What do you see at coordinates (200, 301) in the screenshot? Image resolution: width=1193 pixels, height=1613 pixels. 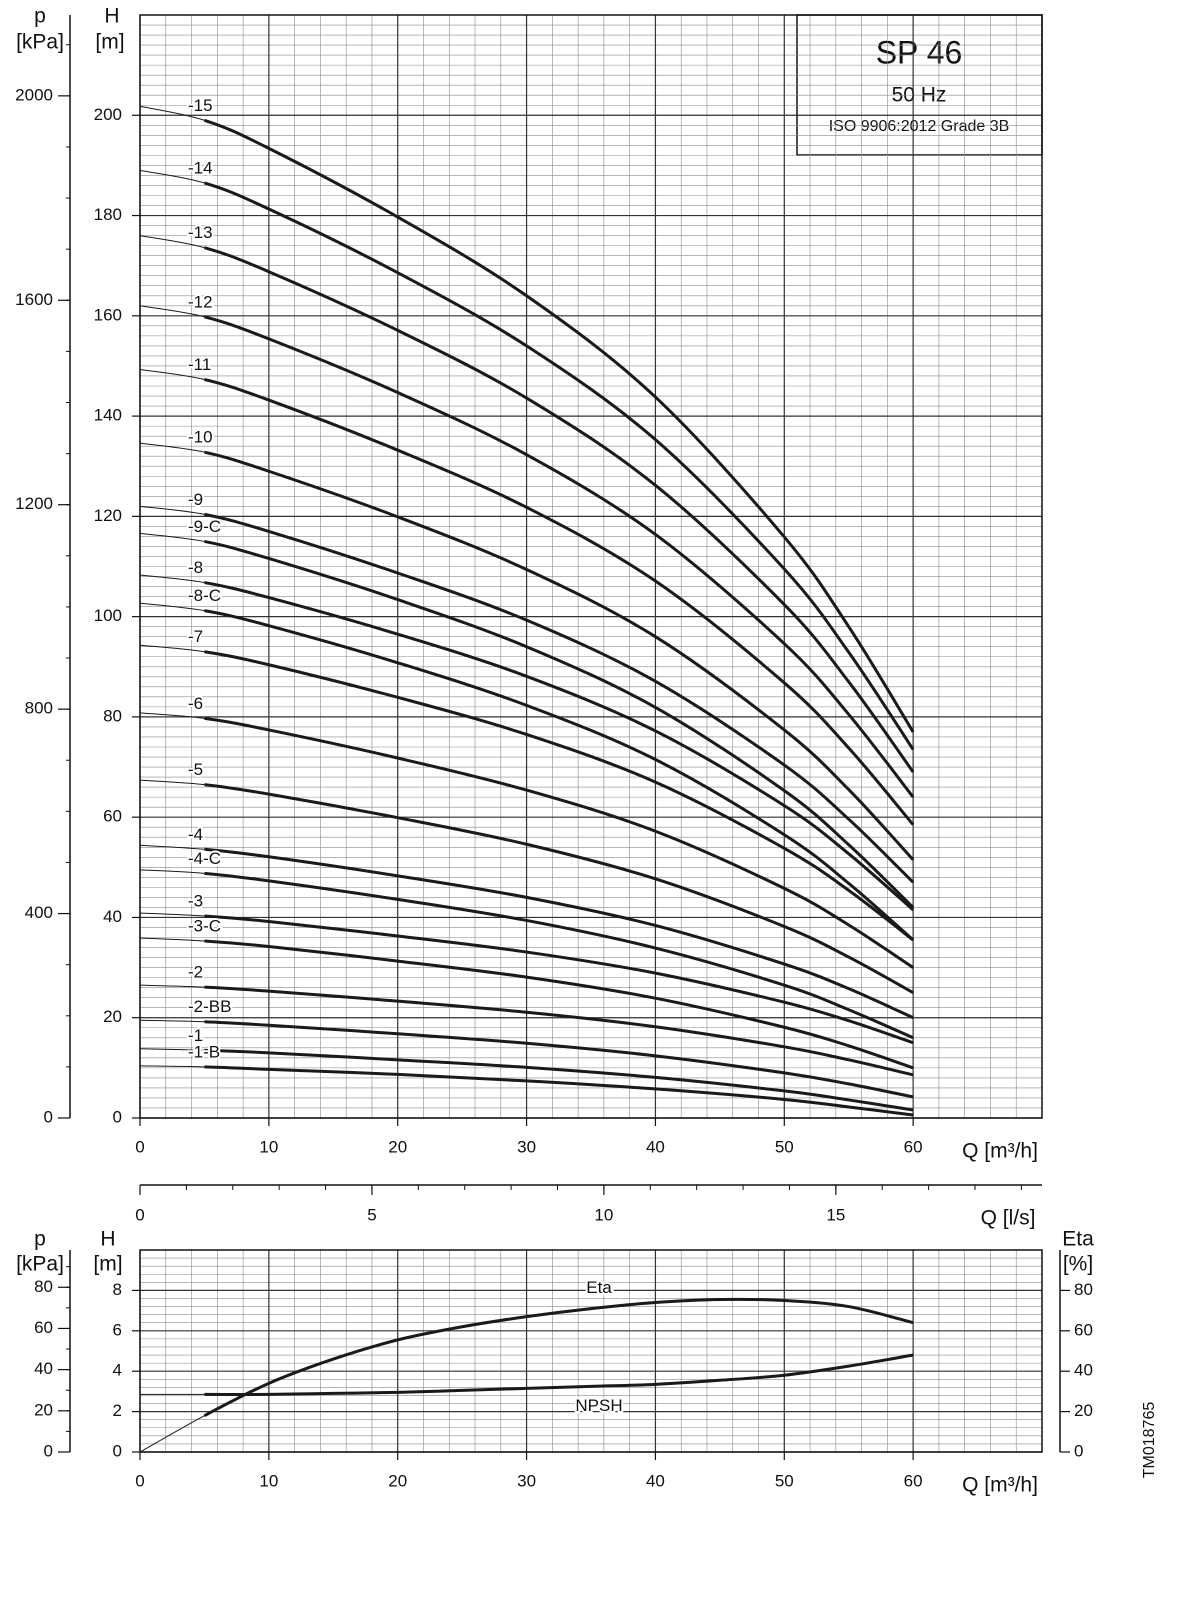 I see `curve-label: -12` at bounding box center [200, 301].